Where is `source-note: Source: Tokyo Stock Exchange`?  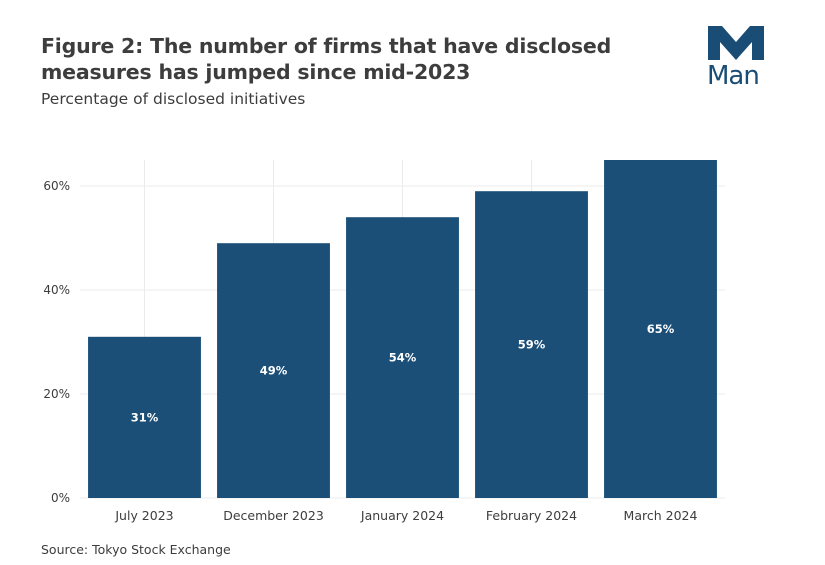 source-note: Source: Tokyo Stock Exchange is located at coordinates (136, 549).